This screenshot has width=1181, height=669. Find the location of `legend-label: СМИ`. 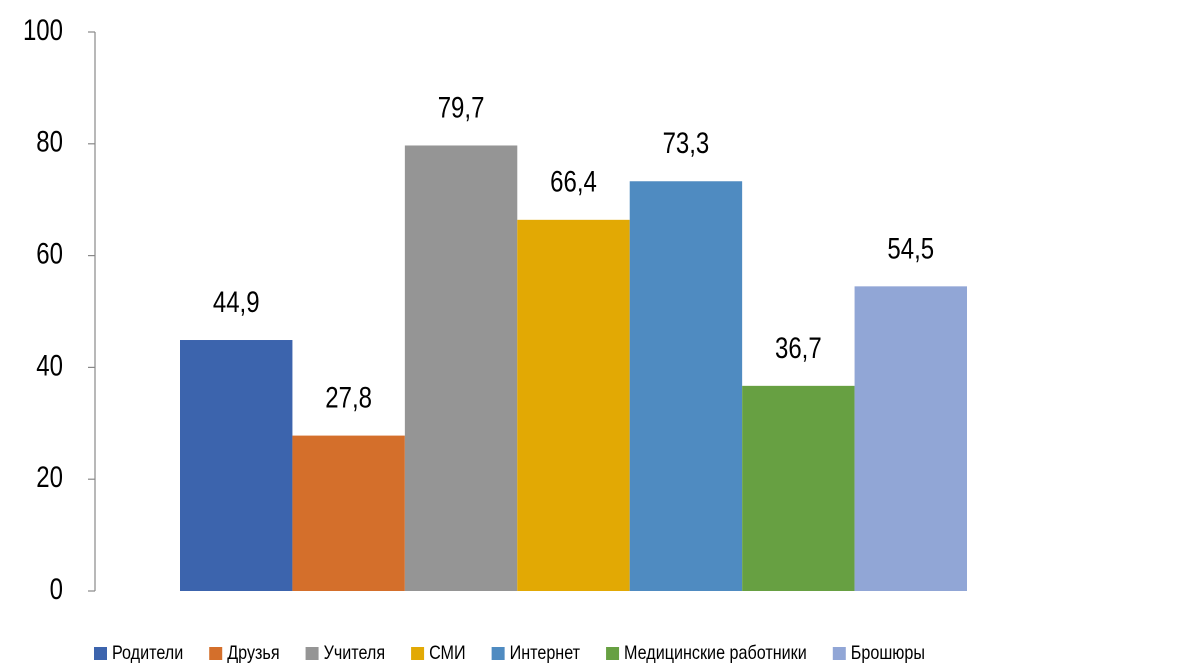

legend-label: СМИ is located at coordinates (447, 653).